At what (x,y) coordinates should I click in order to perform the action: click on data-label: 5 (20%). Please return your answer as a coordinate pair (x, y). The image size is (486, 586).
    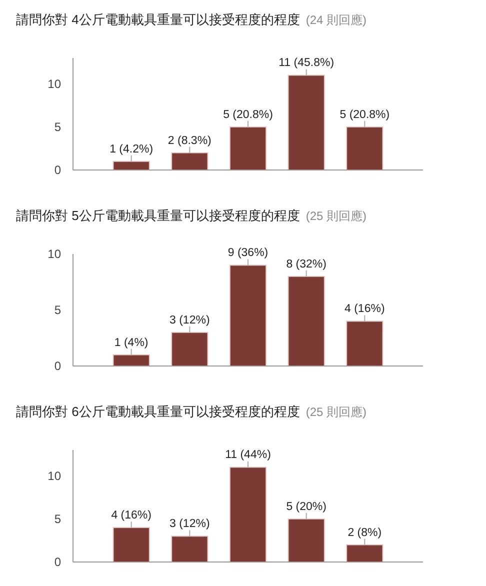
    Looking at the image, I should click on (306, 506).